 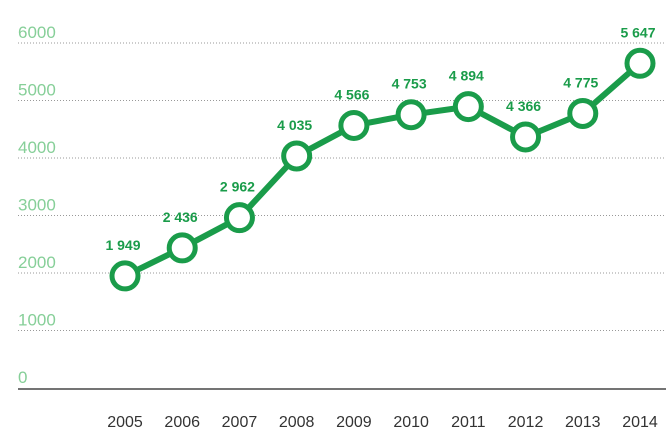 What do you see at coordinates (526, 422) in the screenshot?
I see `x-tick-label: 2012` at bounding box center [526, 422].